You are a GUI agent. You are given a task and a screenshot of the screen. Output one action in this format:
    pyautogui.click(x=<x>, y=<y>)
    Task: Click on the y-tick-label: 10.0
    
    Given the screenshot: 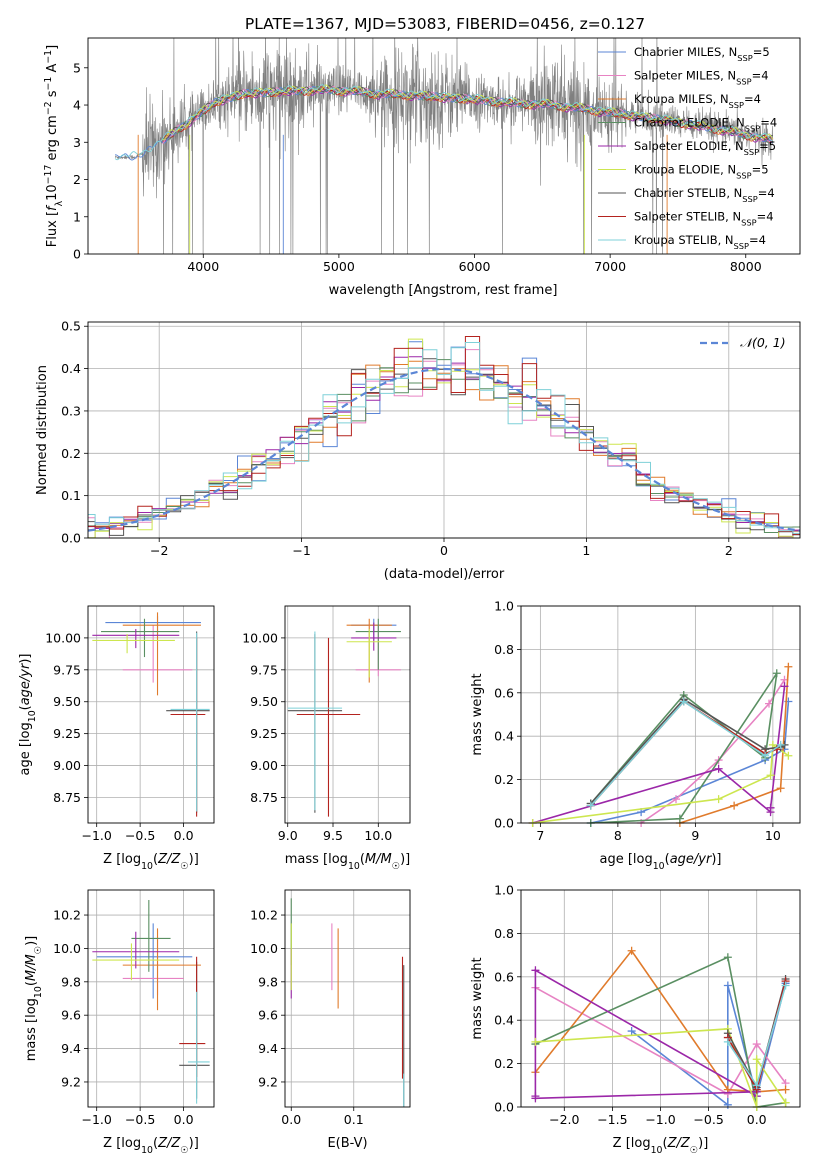 What is the action you would take?
    pyautogui.click(x=67, y=948)
    